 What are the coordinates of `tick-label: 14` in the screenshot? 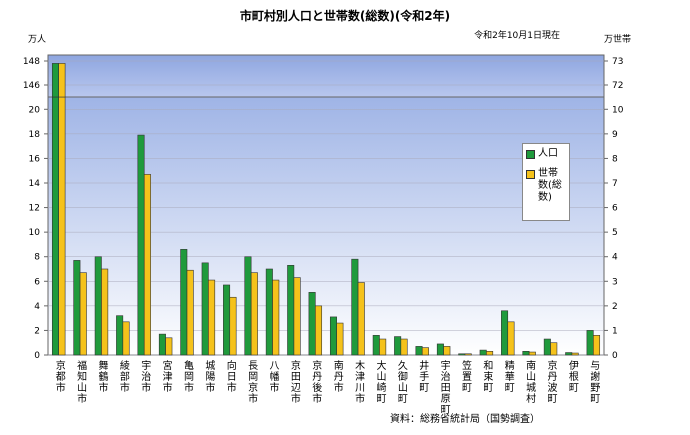 It's located at (35, 184).